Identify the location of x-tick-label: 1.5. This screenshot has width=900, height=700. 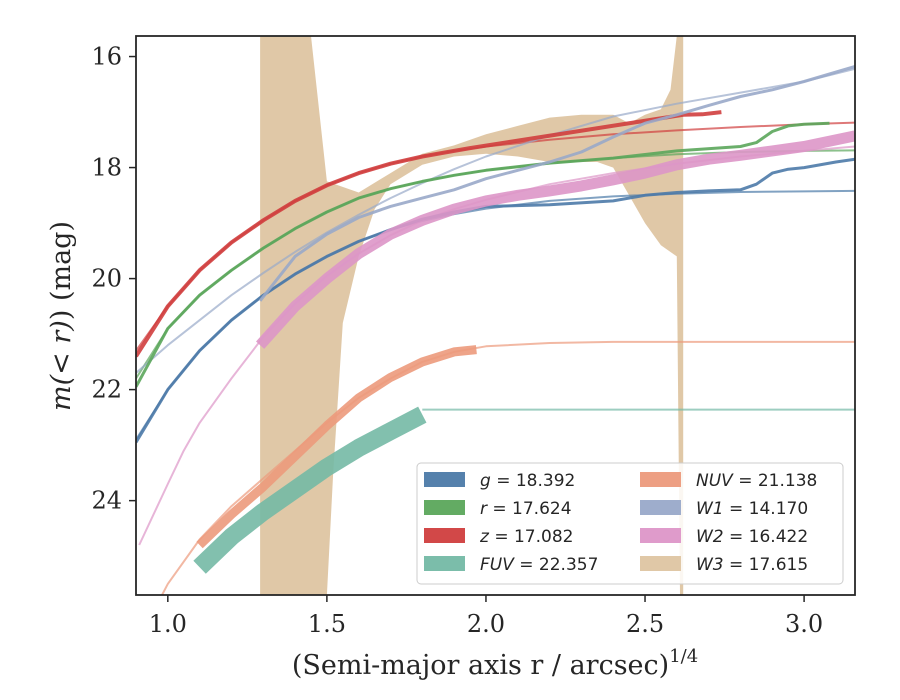
(327, 624).